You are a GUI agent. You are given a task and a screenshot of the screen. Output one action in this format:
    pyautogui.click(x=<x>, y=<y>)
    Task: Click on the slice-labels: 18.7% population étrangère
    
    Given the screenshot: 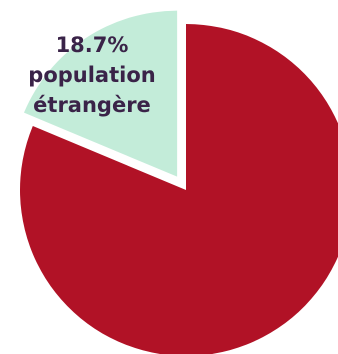 What is the action you would take?
    pyautogui.click(x=91, y=75)
    